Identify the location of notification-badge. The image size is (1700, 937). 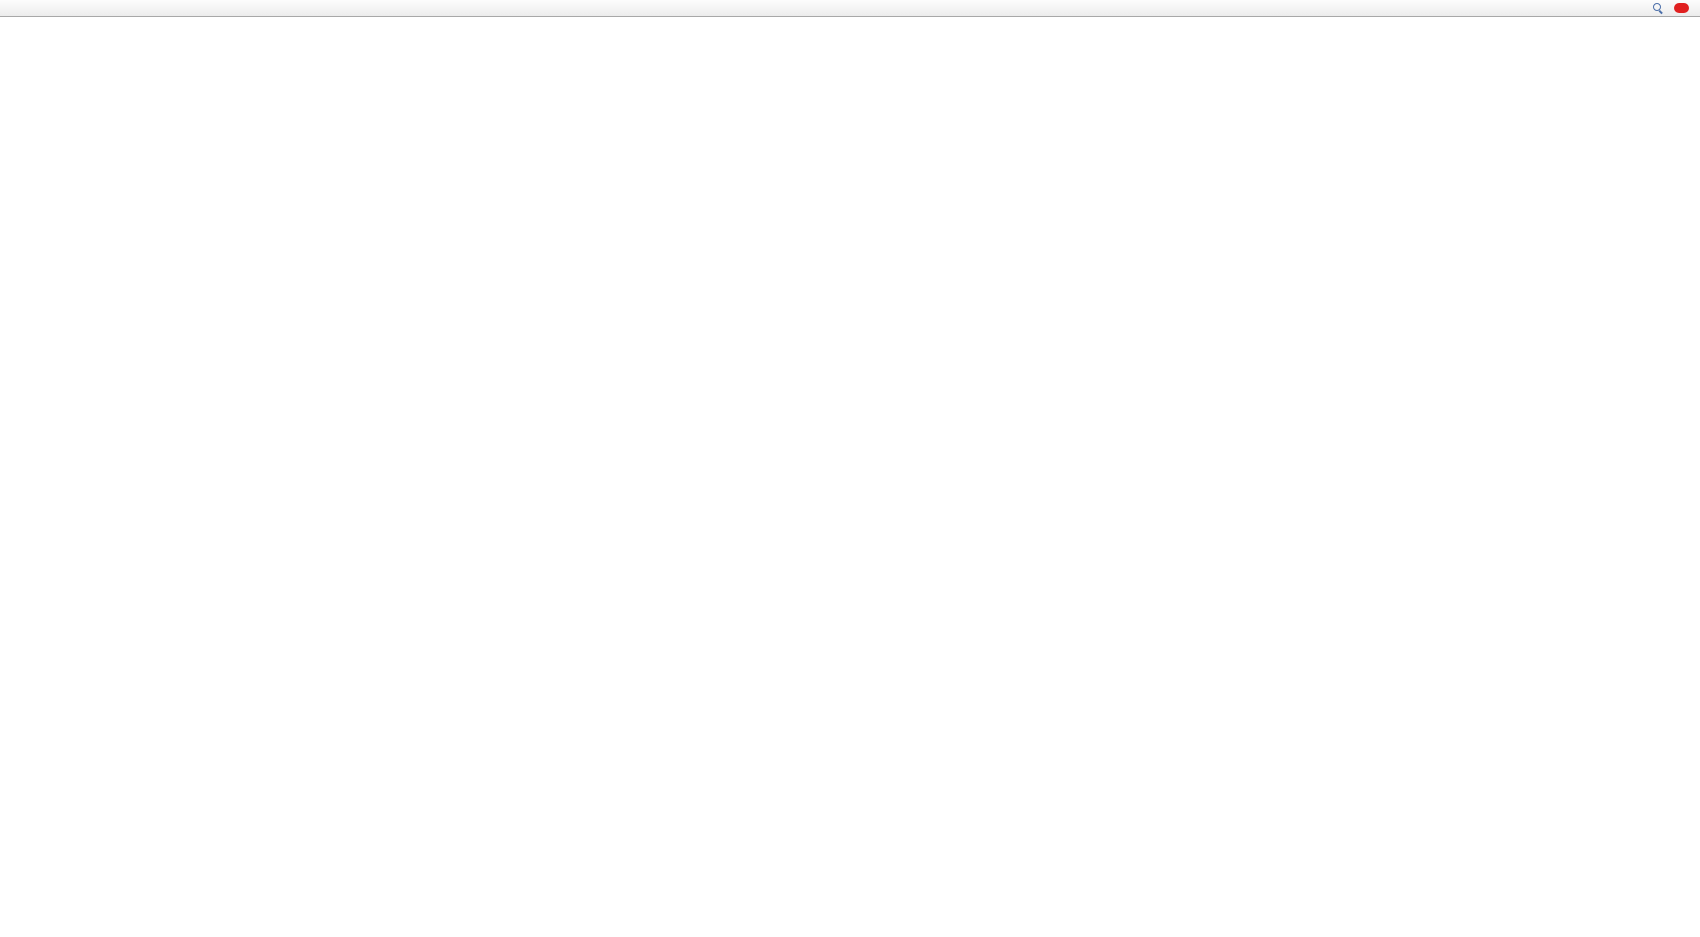
(1681, 8).